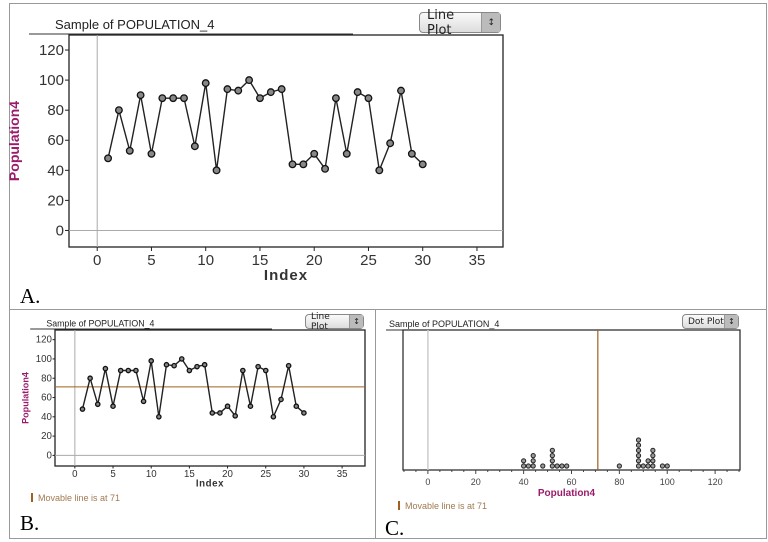 This screenshot has width=768, height=542. I want to click on plot-type-label: Line Plot, so click(441, 22).